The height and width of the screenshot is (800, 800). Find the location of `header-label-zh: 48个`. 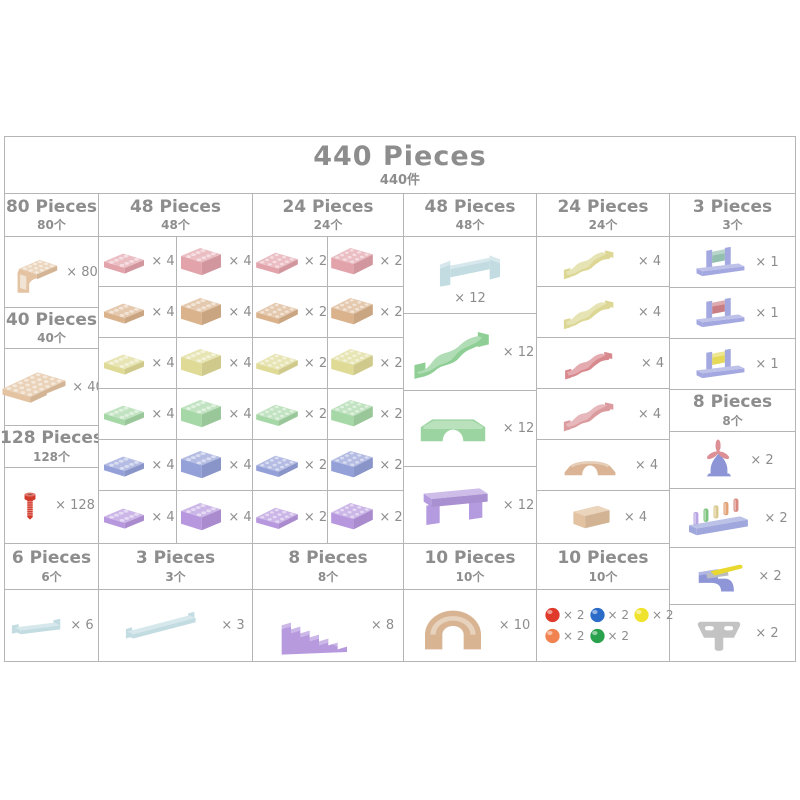

header-label-zh: 48个 is located at coordinates (175, 225).